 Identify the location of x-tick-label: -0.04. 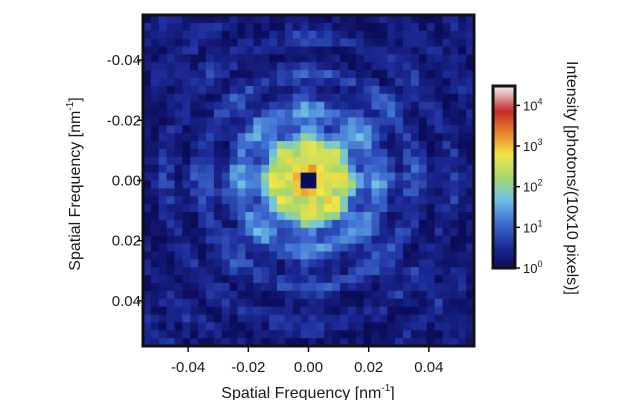
(188, 367).